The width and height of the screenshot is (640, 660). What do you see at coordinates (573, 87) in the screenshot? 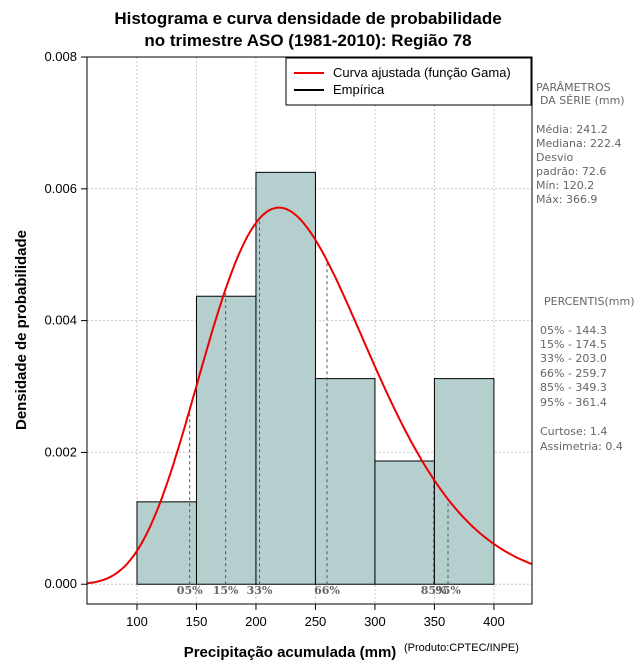
I see `params-title-line-1: PARÂMETROS` at bounding box center [573, 87].